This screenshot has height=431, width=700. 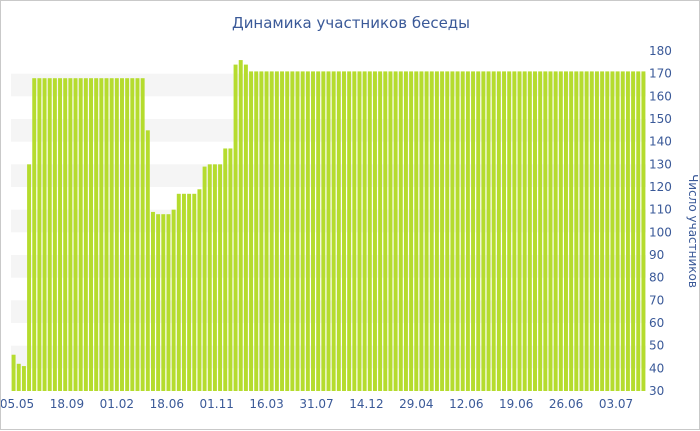 I want to click on x-tick-label: 03.07, so click(x=616, y=404).